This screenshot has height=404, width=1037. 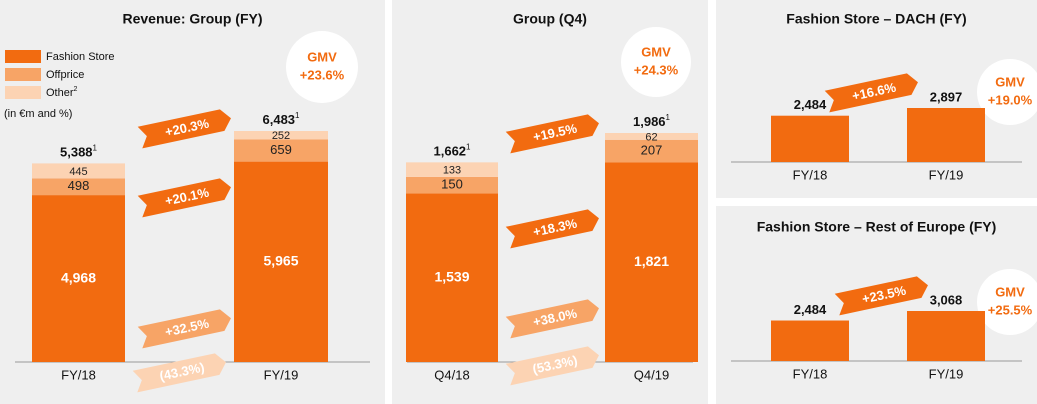 I want to click on legend-label: Fashion Store, so click(x=80, y=57).